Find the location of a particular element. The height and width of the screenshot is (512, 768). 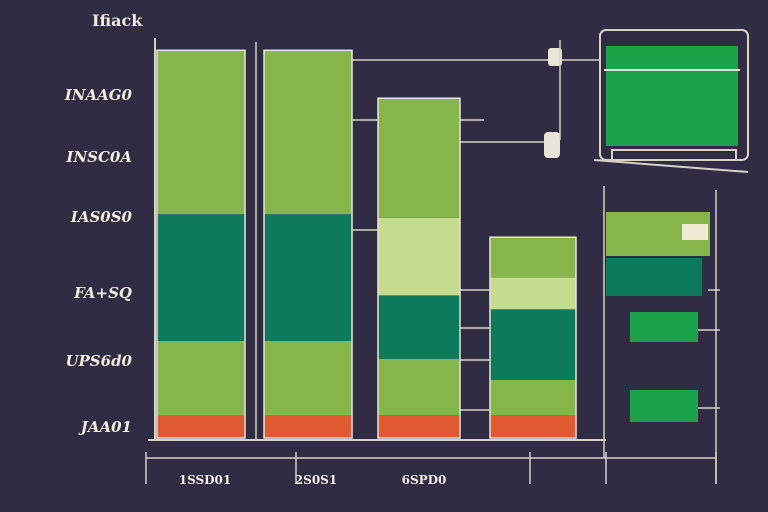

bar-segment-3-pale is located at coordinates (533, 293).